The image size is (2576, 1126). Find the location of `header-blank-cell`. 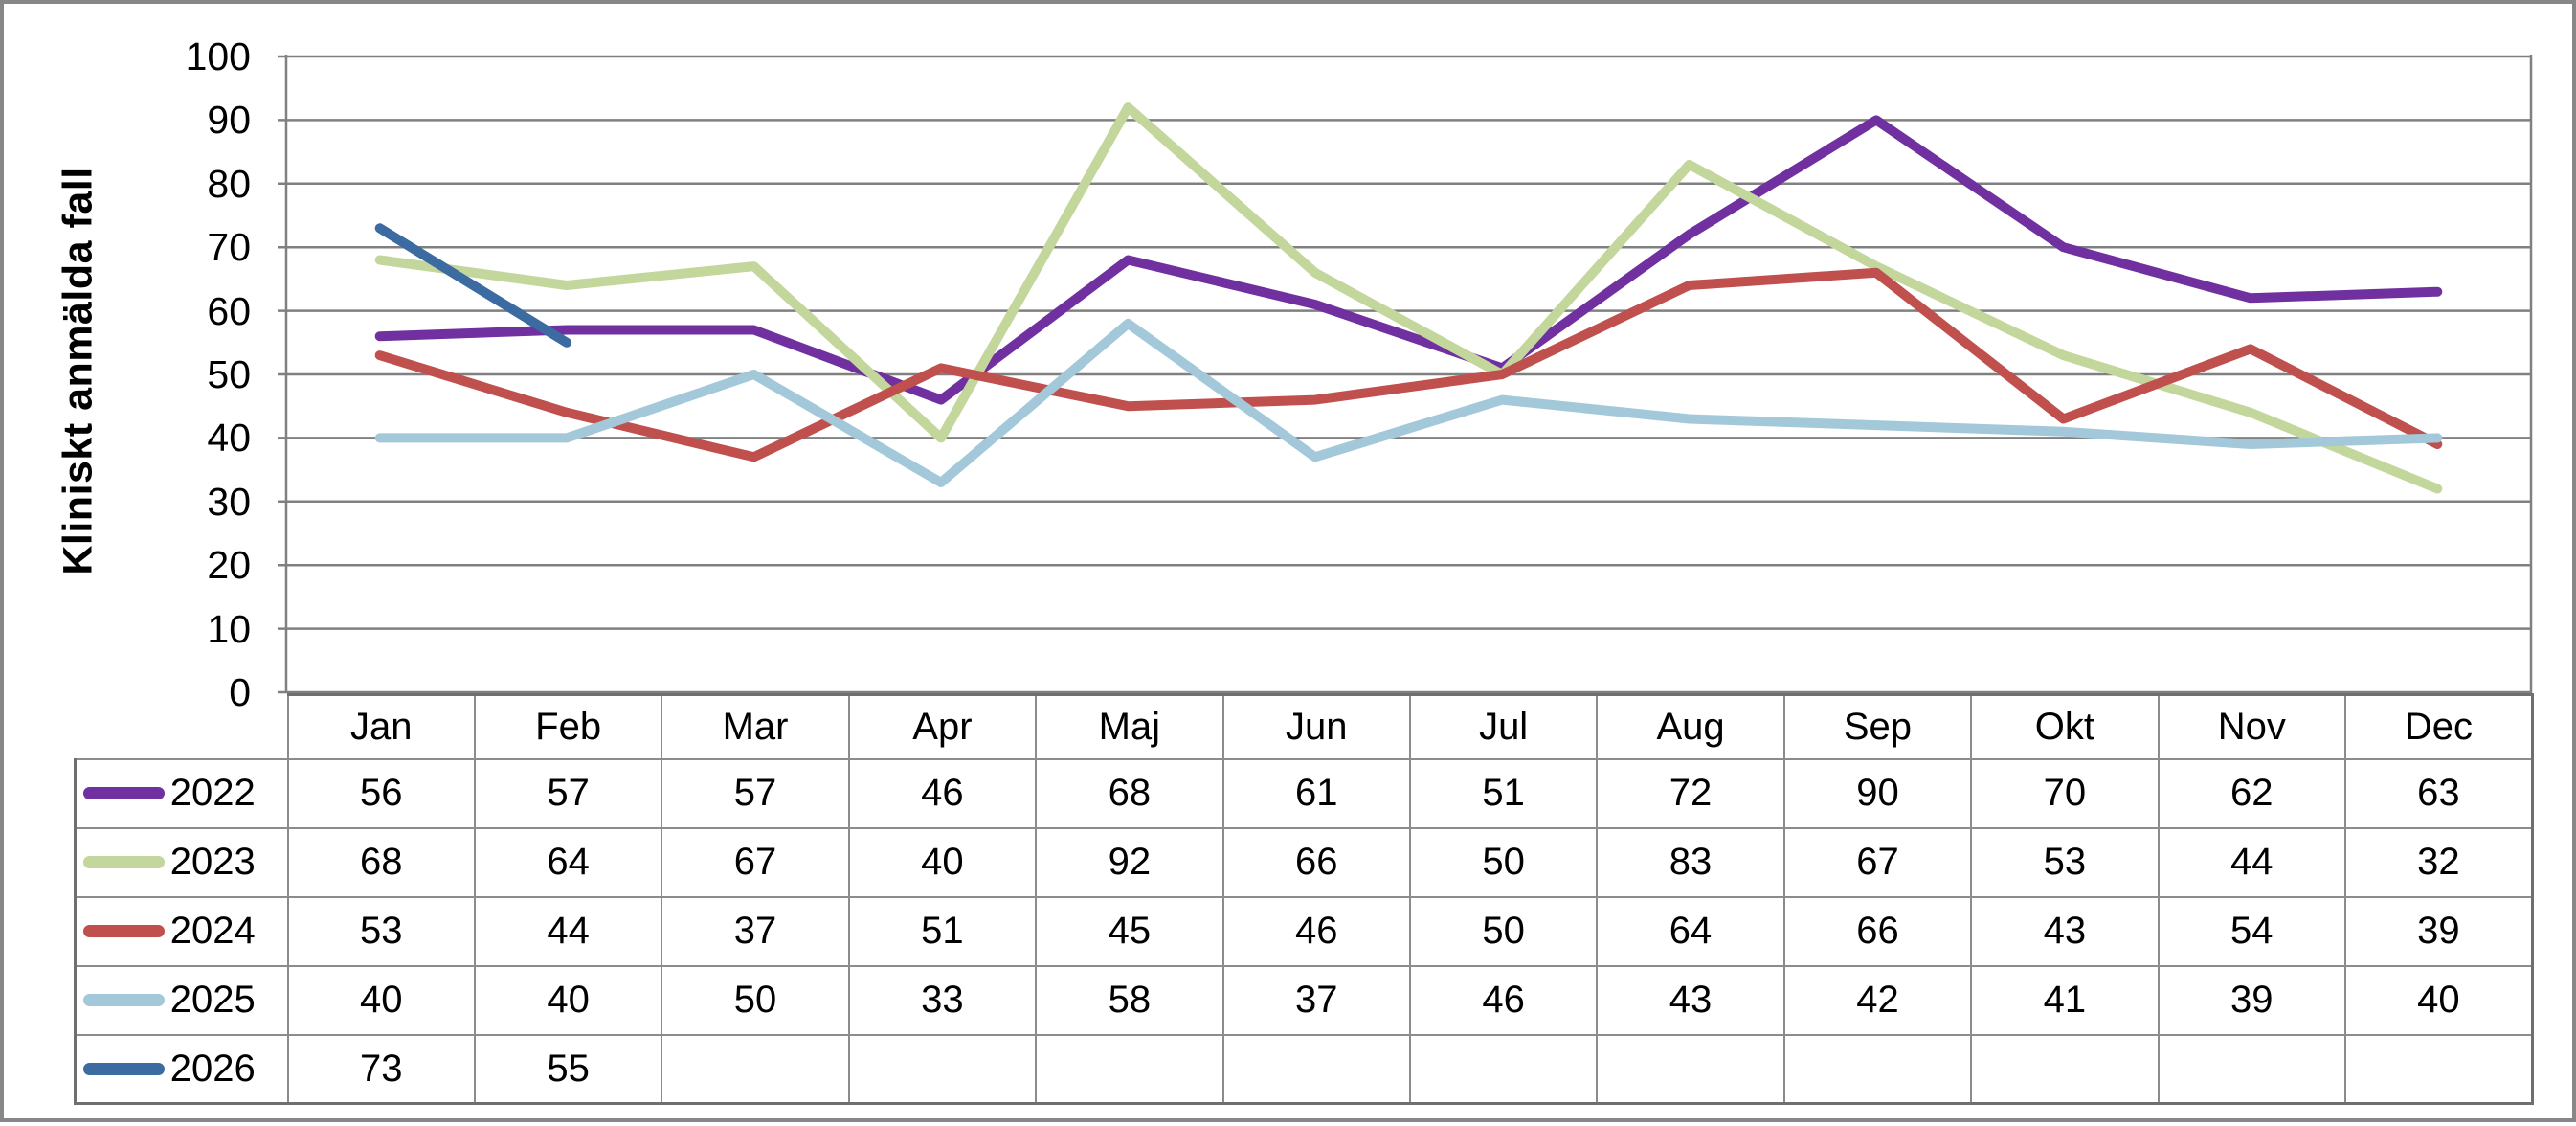

header-blank-cell is located at coordinates (182, 727).